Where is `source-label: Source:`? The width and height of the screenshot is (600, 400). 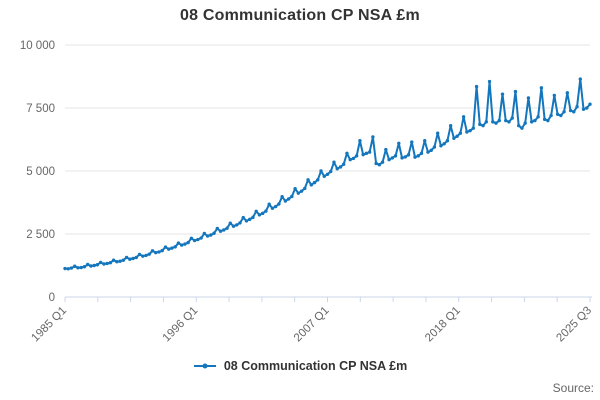 source-label: Source: is located at coordinates (573, 388).